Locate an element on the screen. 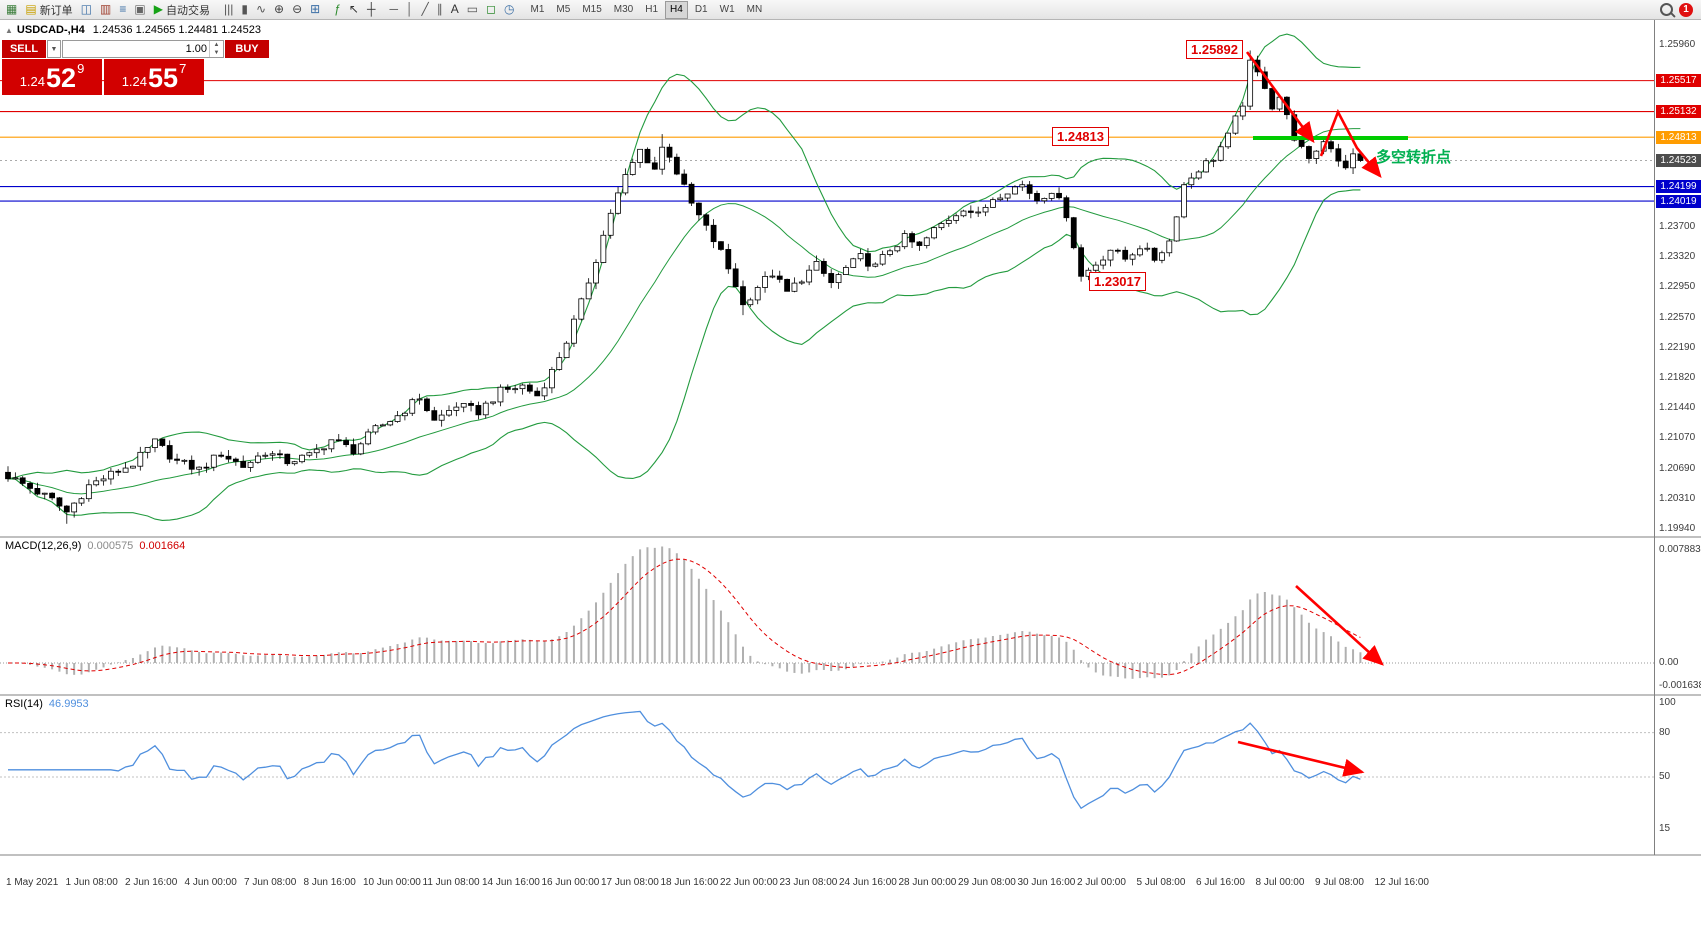  timeframe-m5: M5 is located at coordinates (563, 9).